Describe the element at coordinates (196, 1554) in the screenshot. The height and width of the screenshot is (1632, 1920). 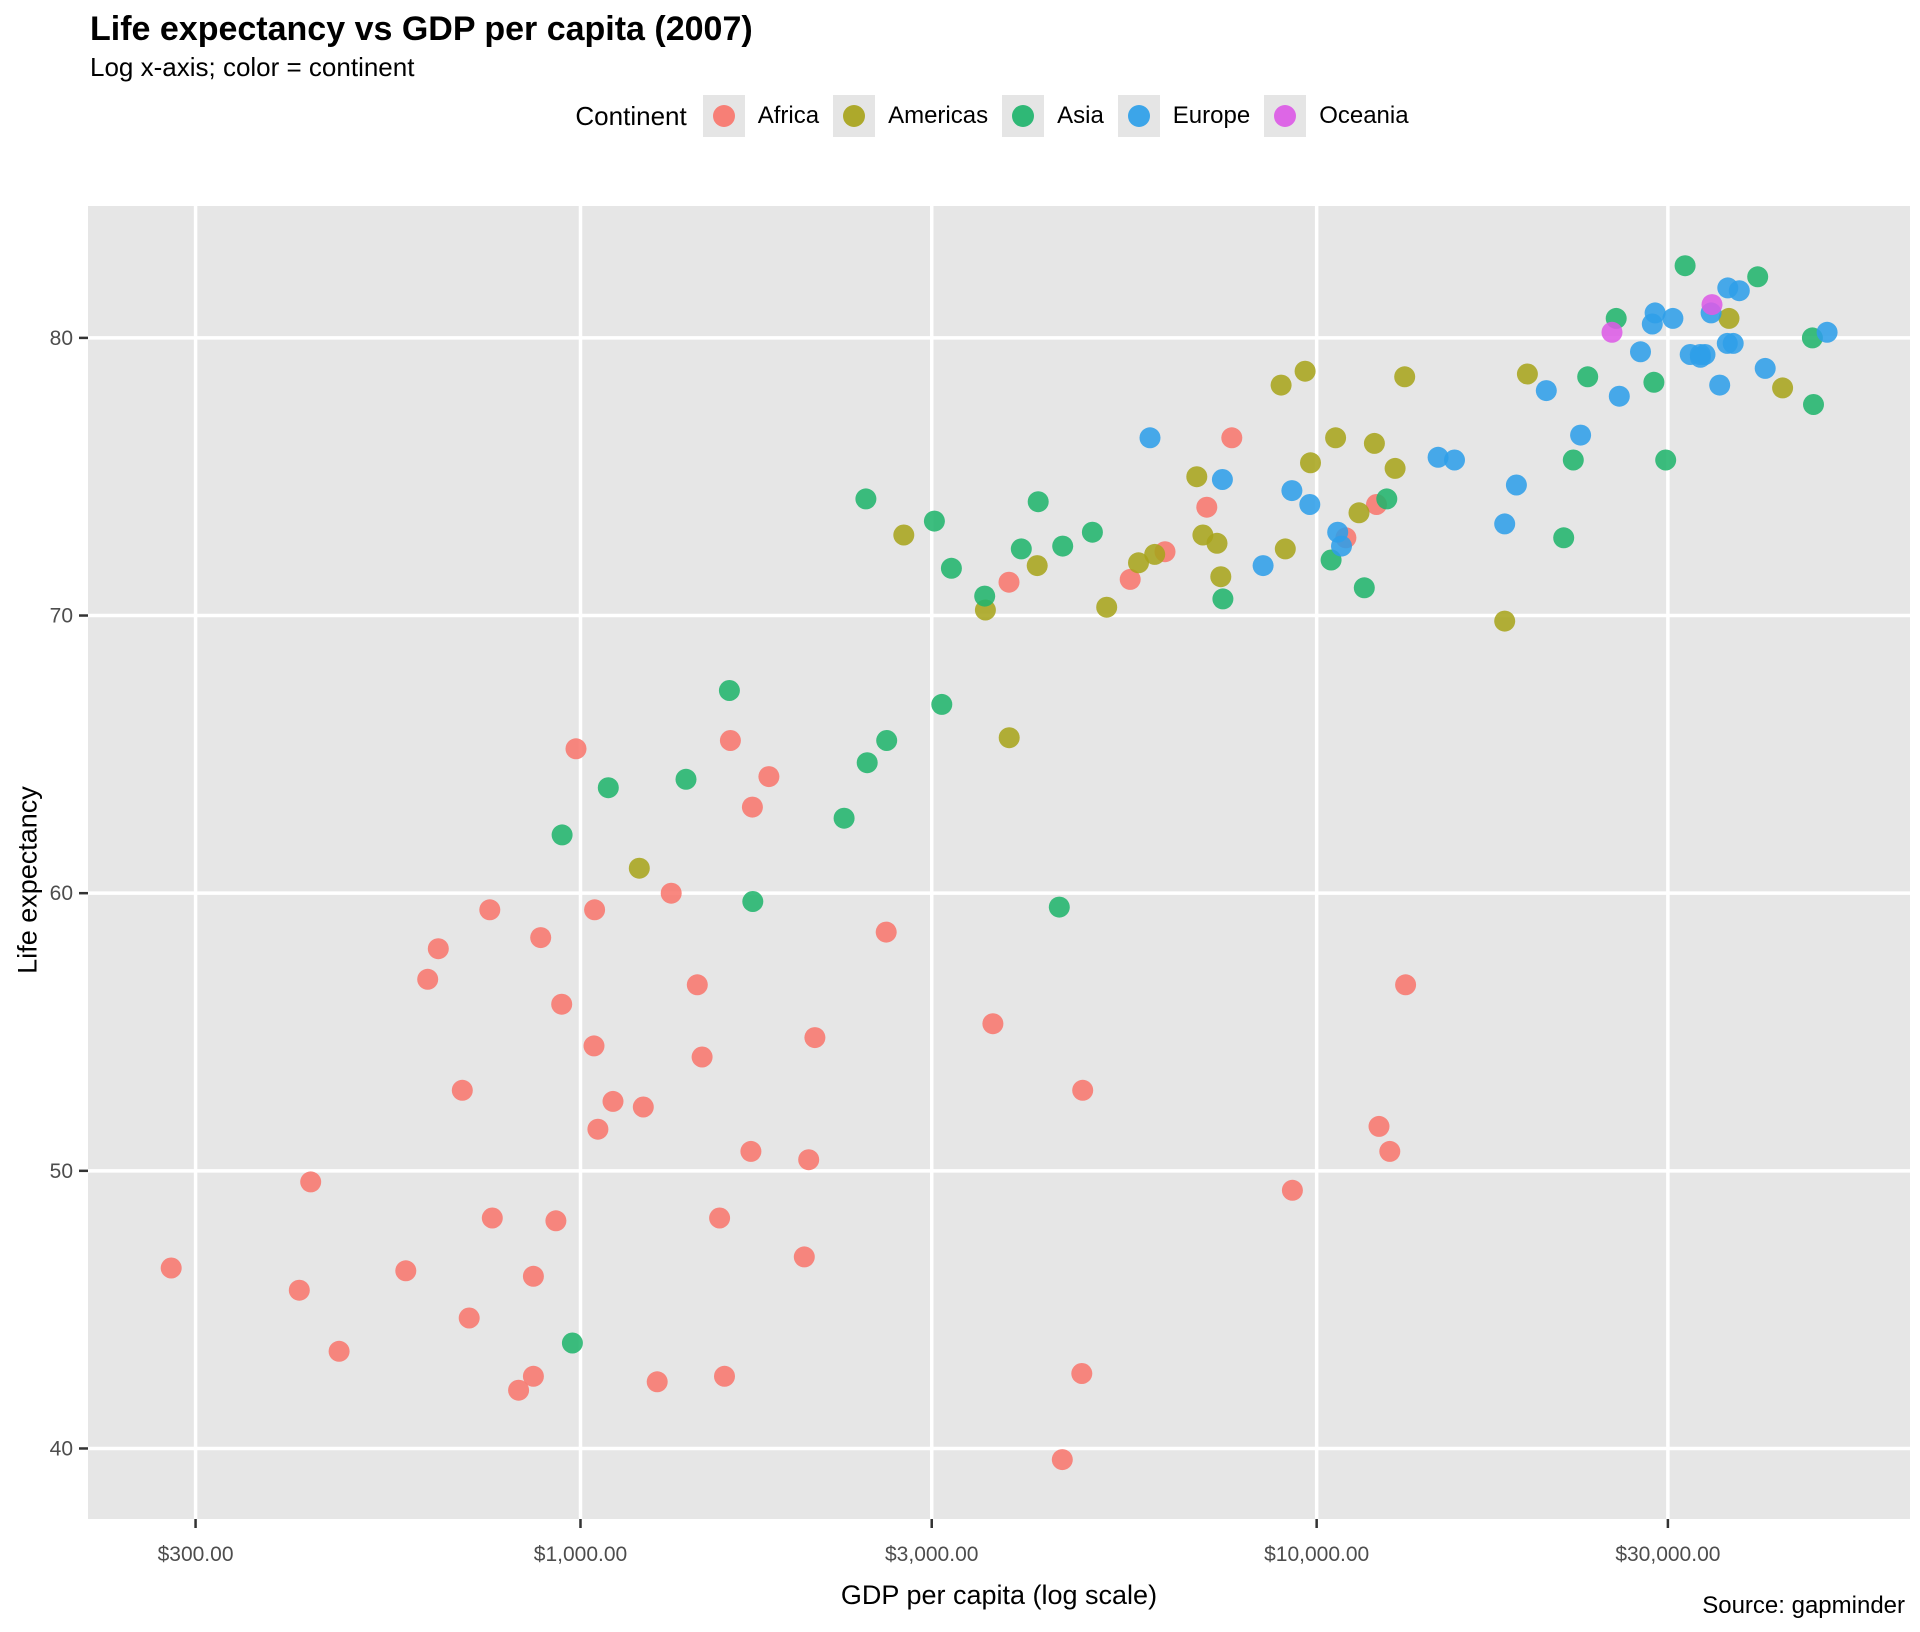
I see `x-tick-label: $300.00` at that location.